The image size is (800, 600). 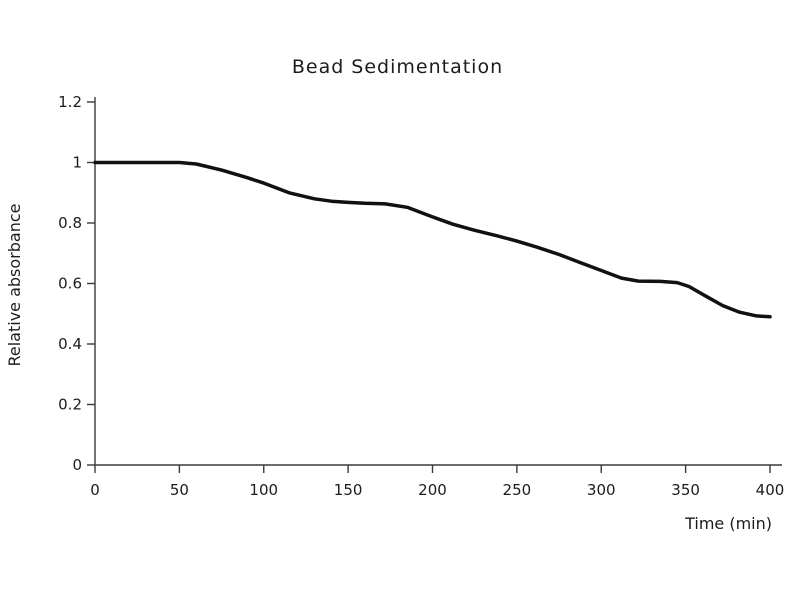 I want to click on x-tick-label: 0, so click(x=95, y=490).